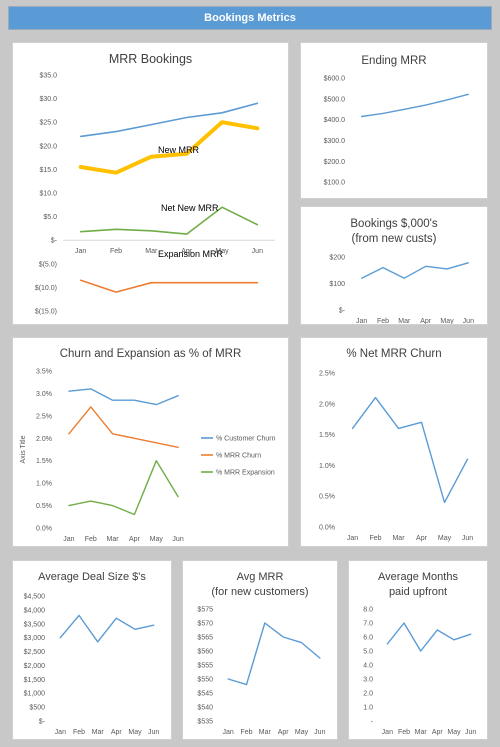 The width and height of the screenshot is (500, 747). Describe the element at coordinates (169, 220) in the screenshot. I see `series-line-expansion-mrr` at that location.